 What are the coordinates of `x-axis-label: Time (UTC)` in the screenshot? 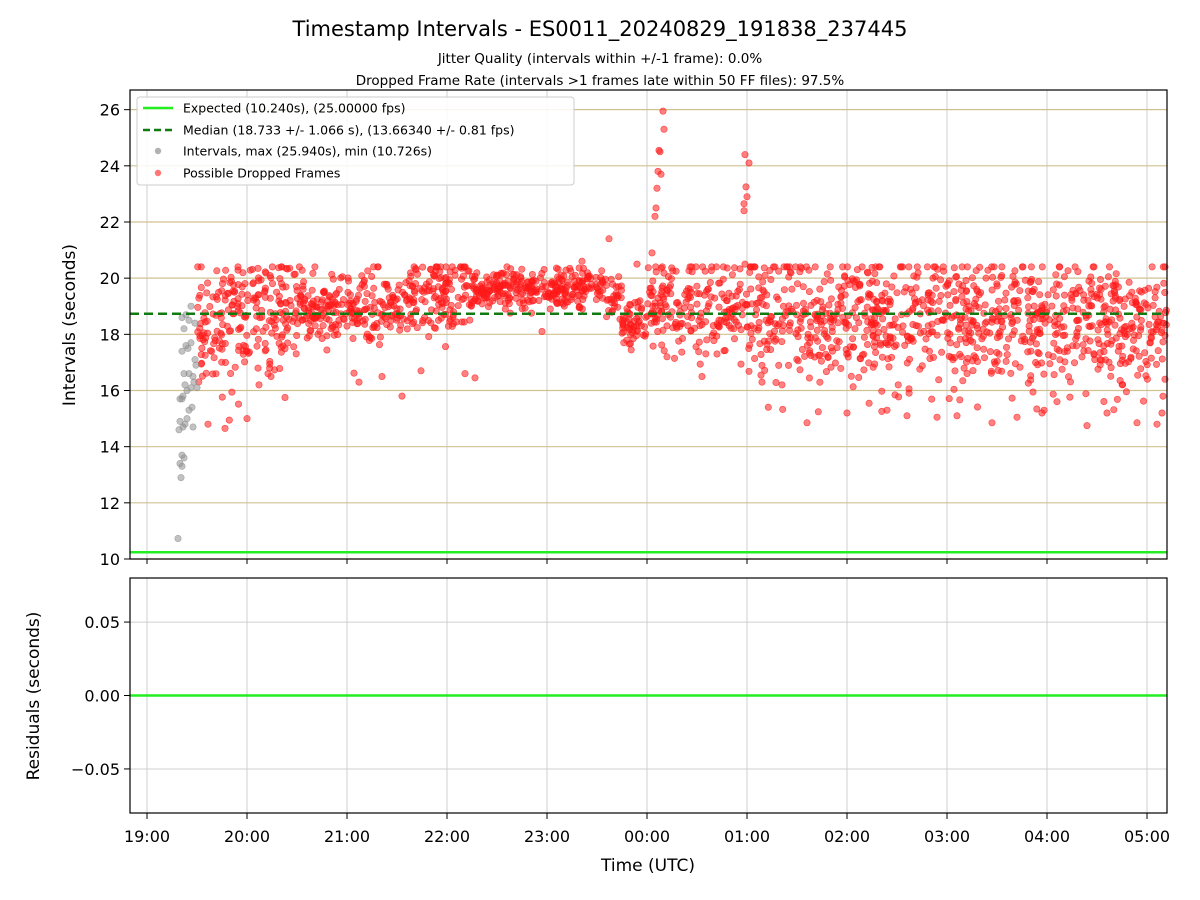 It's located at (647, 866).